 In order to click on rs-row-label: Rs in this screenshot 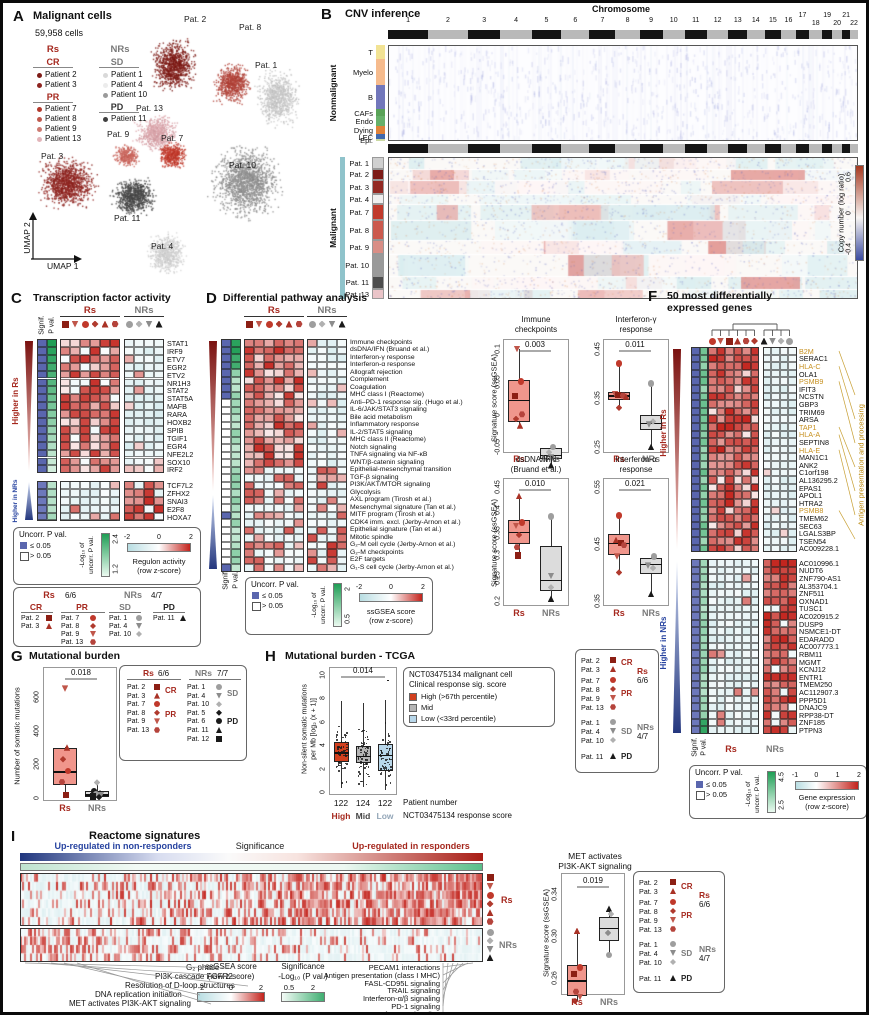, I will do `click(507, 900)`.